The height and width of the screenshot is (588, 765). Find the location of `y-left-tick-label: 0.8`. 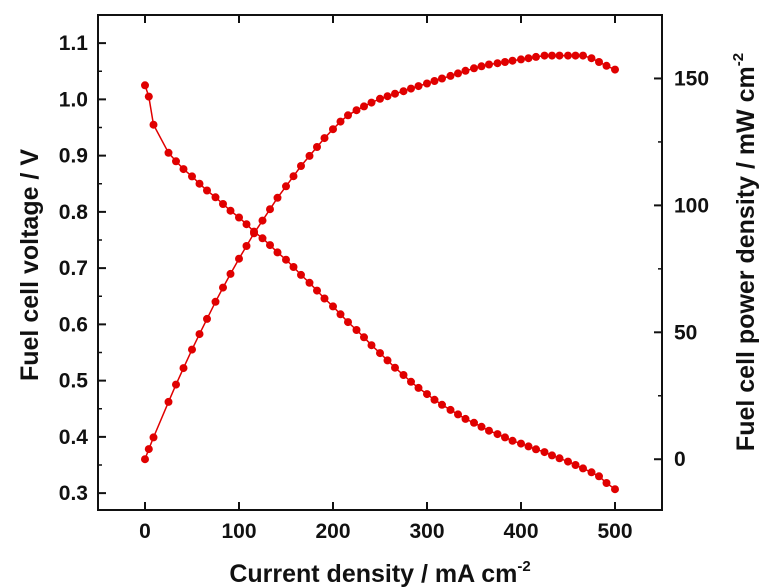

y-left-tick-label: 0.8 is located at coordinates (74, 212).